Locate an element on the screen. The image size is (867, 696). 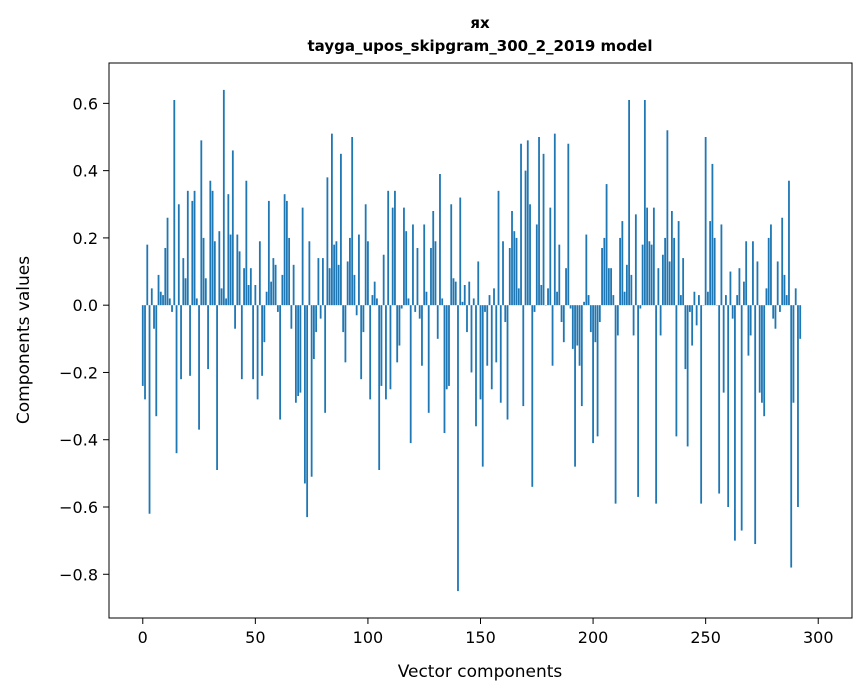
y-axis-ticks: −0.8 −0.6 −0.4 −0.2 0.0 0.2 0.4 0.6 is located at coordinates (84, 339).